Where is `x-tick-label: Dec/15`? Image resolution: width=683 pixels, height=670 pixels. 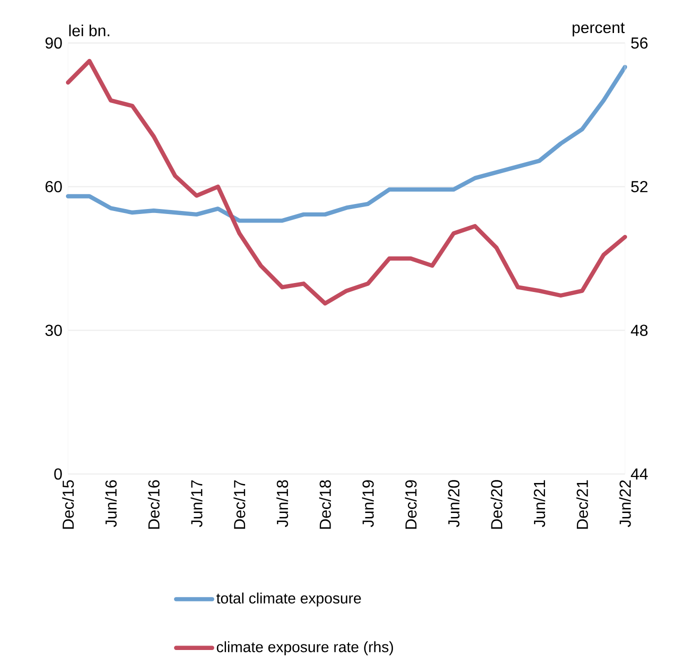
x-tick-label: Dec/15 is located at coordinates (68, 504).